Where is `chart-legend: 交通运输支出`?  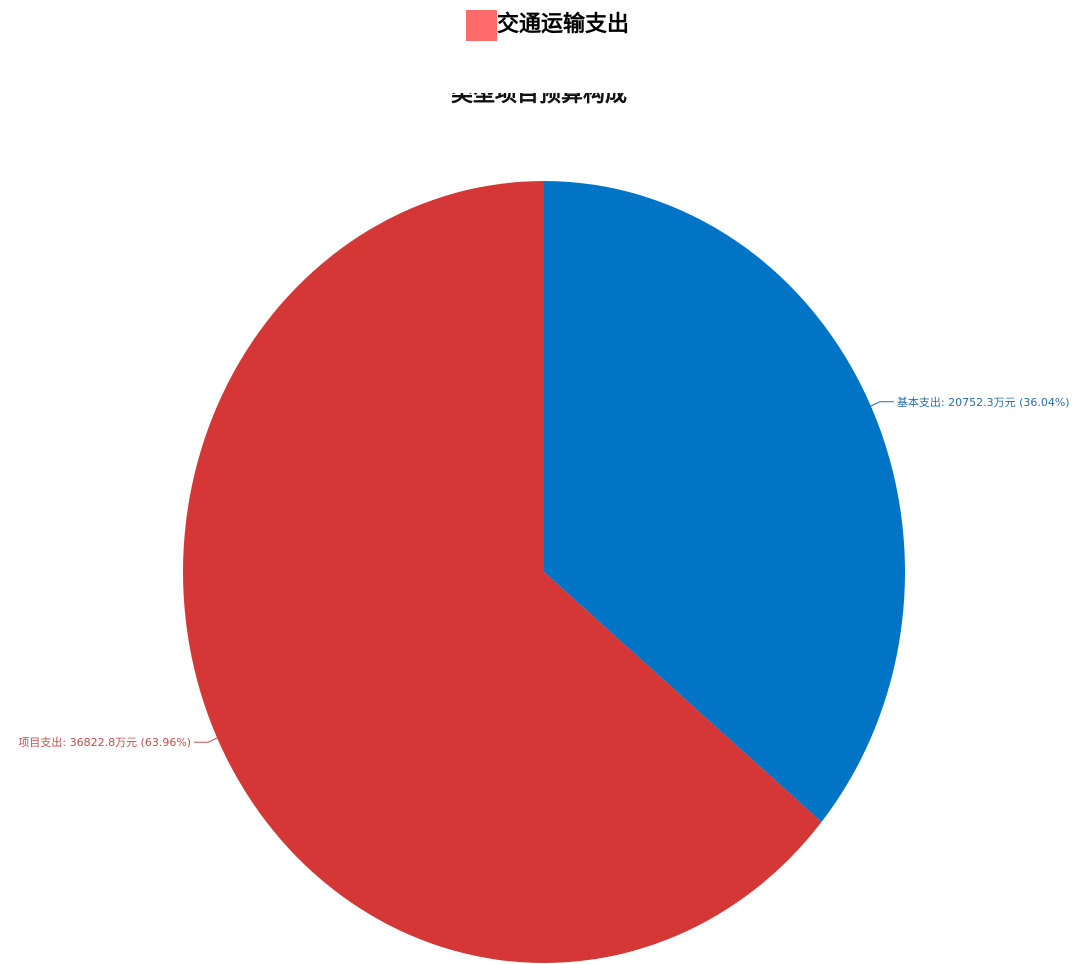 chart-legend: 交通运输支出 is located at coordinates (547, 25).